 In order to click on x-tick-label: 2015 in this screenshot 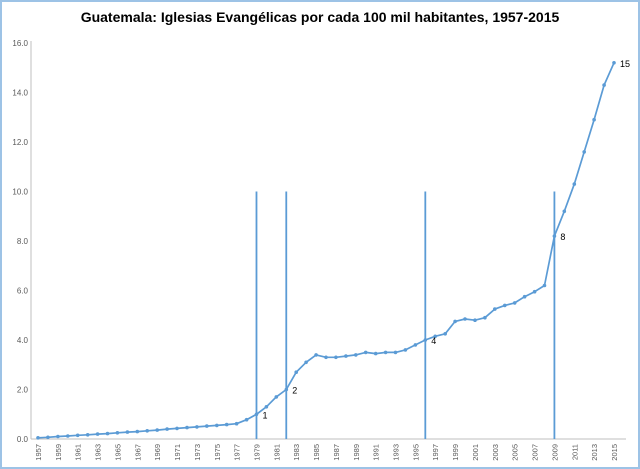, I will do `click(614, 452)`.